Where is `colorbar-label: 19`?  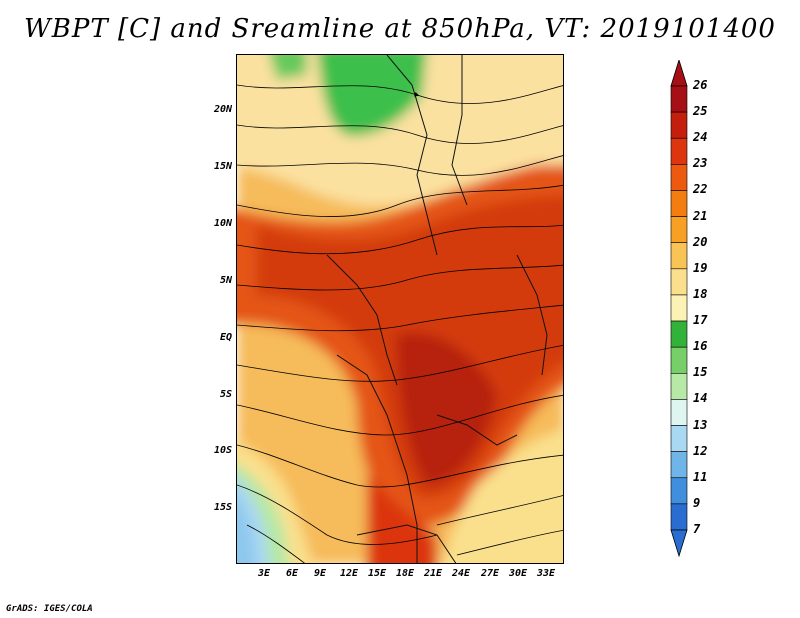
colorbar-label: 19 is located at coordinates (700, 267).